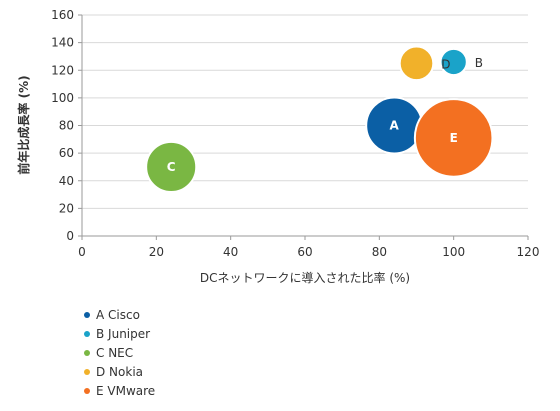 The width and height of the screenshot is (560, 411). I want to click on legend-label: B Juniper, so click(123, 333).